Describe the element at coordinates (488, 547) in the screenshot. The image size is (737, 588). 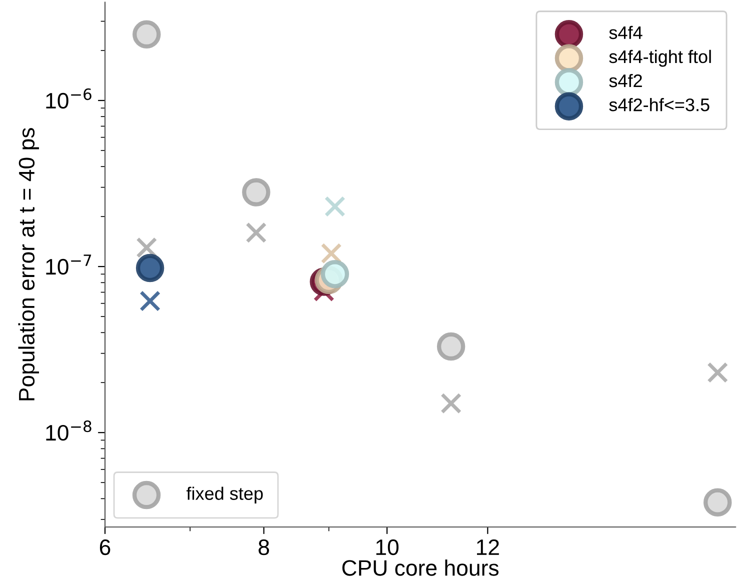
I see `x-tick-label: 12` at that location.